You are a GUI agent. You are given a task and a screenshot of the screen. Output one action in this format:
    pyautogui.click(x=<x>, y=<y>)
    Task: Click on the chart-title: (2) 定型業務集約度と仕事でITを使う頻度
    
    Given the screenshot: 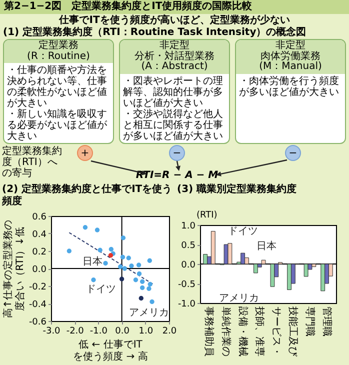 What is the action you would take?
    pyautogui.click(x=87, y=196)
    